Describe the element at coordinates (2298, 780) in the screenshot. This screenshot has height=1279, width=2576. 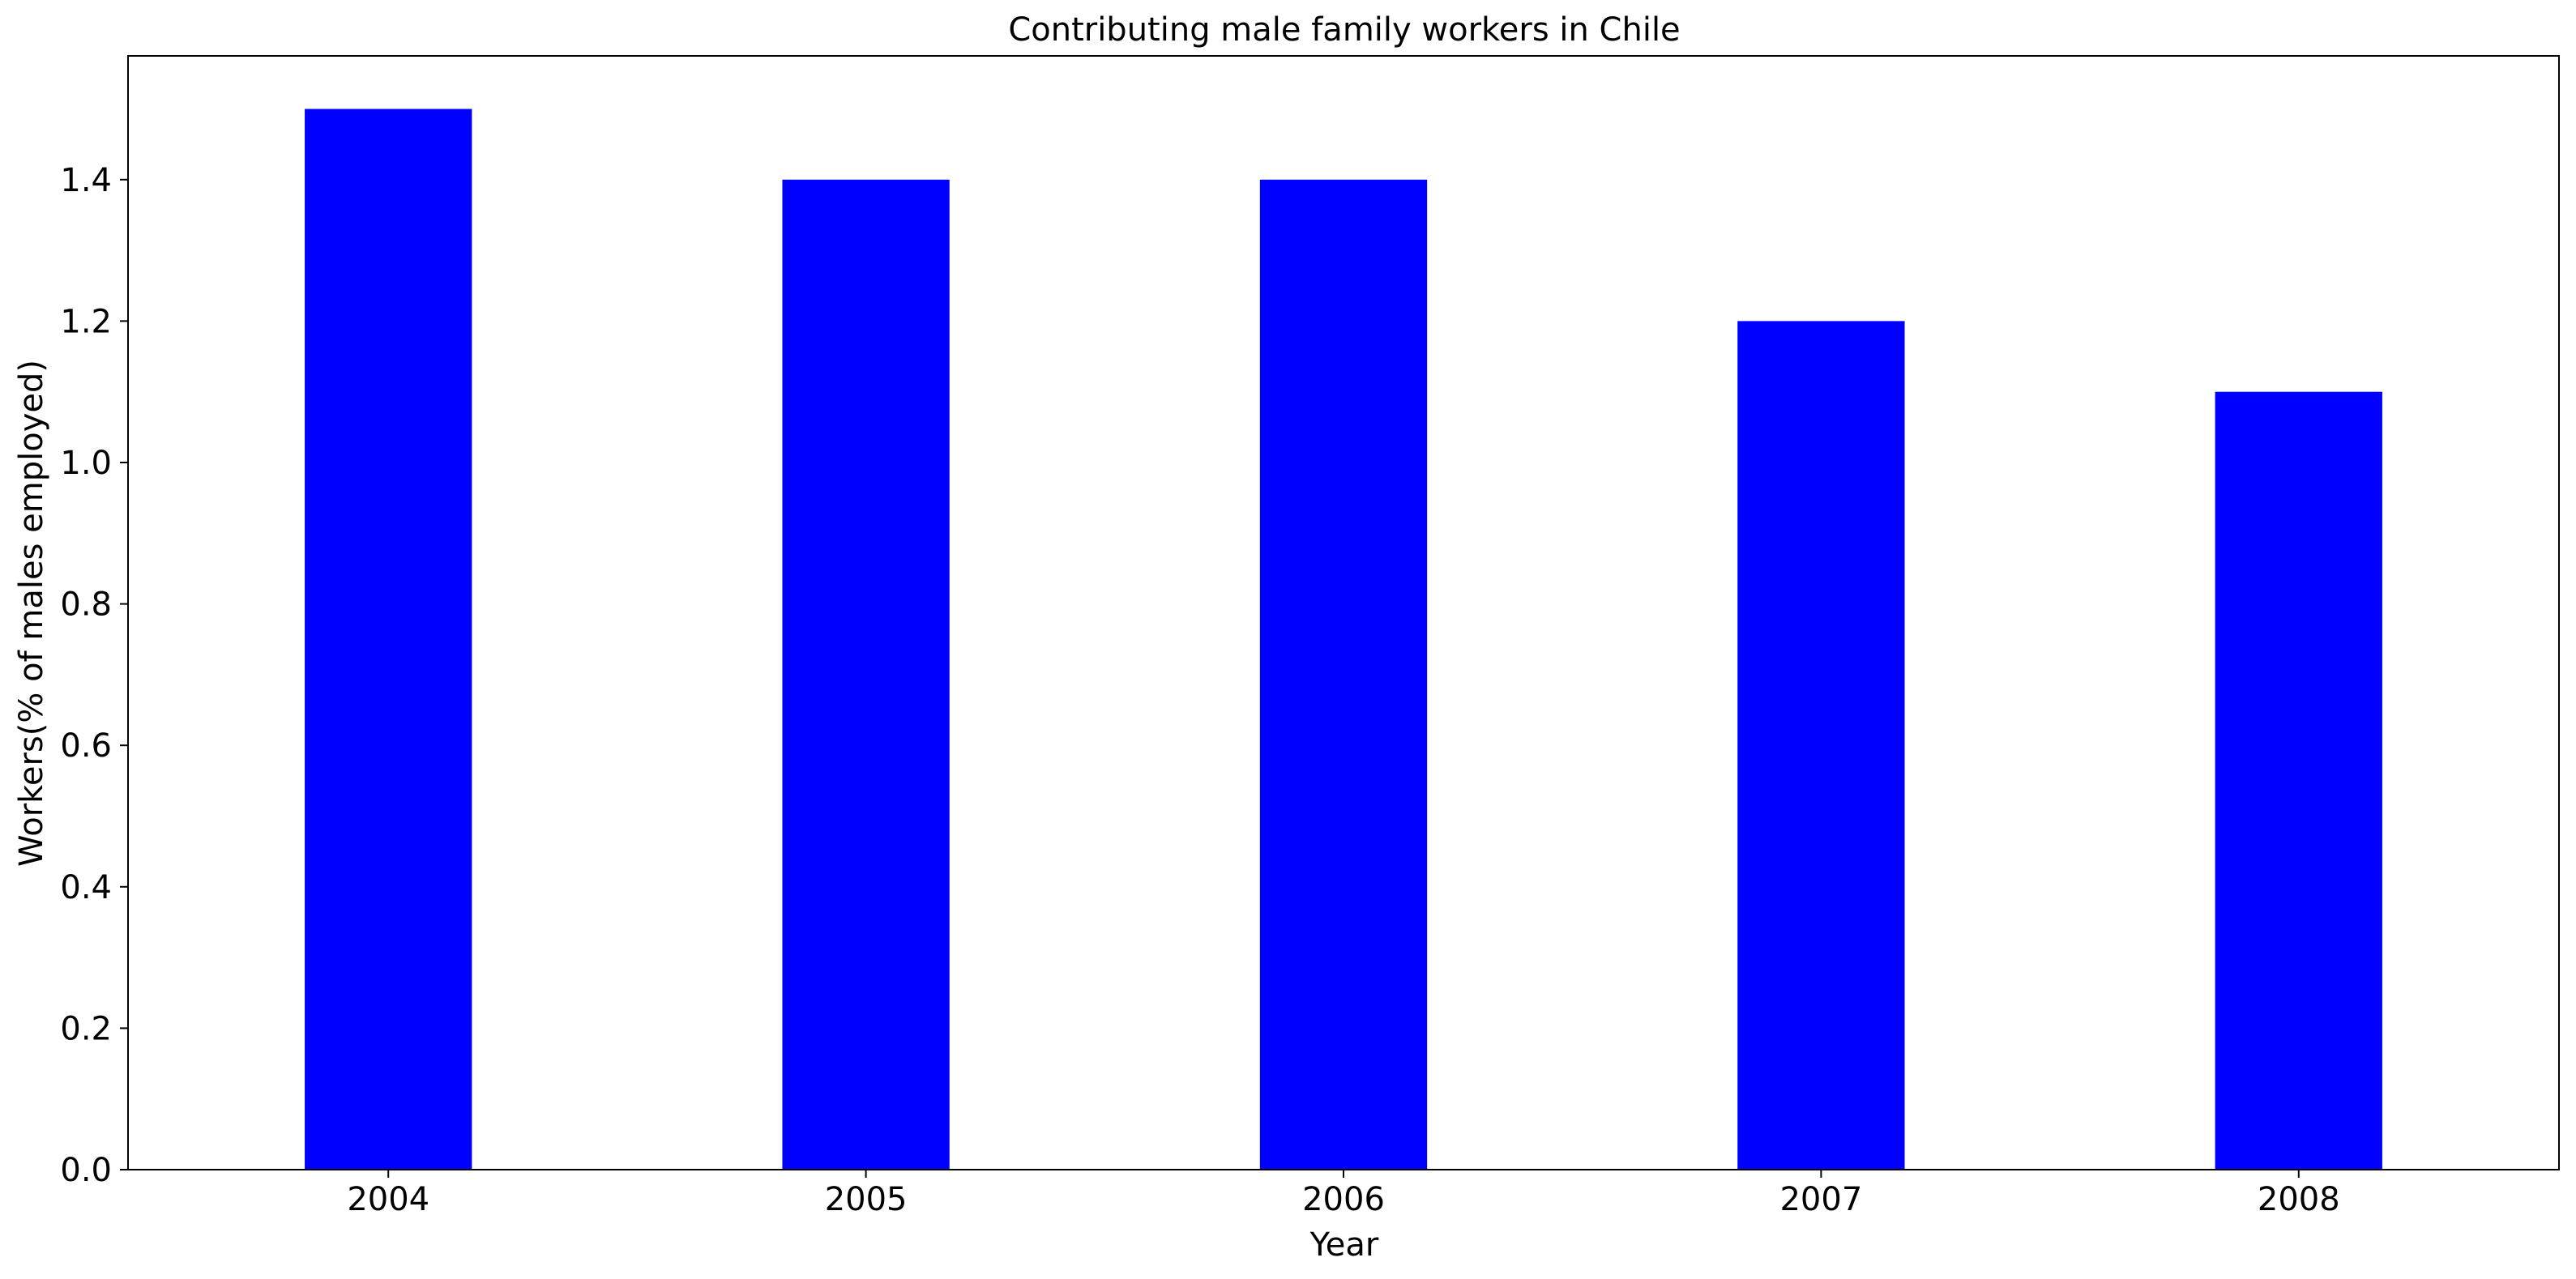
I see `bar-2008` at that location.